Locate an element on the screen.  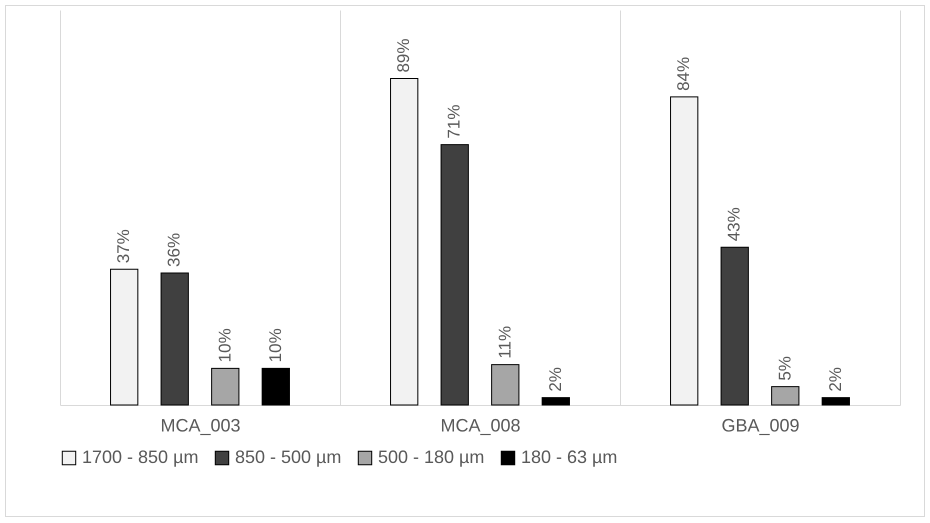
legend-label: 180 - 63 µm is located at coordinates (569, 457).